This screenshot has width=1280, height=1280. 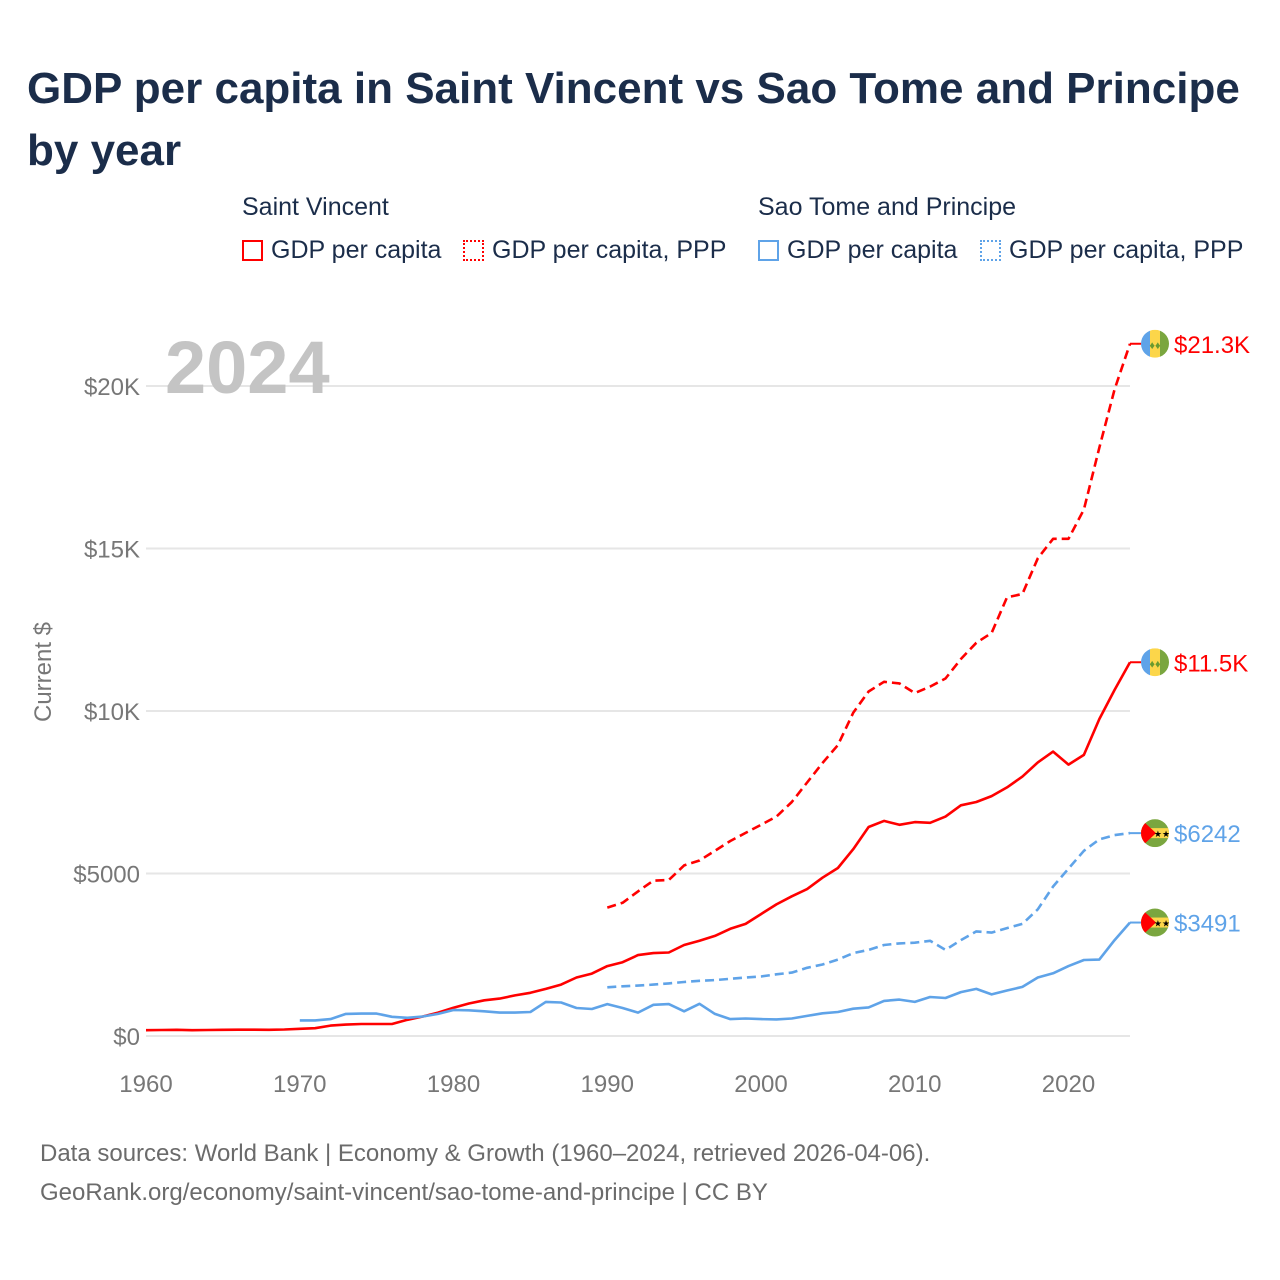 What do you see at coordinates (126, 1037) in the screenshot?
I see `y-tick-label: $0` at bounding box center [126, 1037].